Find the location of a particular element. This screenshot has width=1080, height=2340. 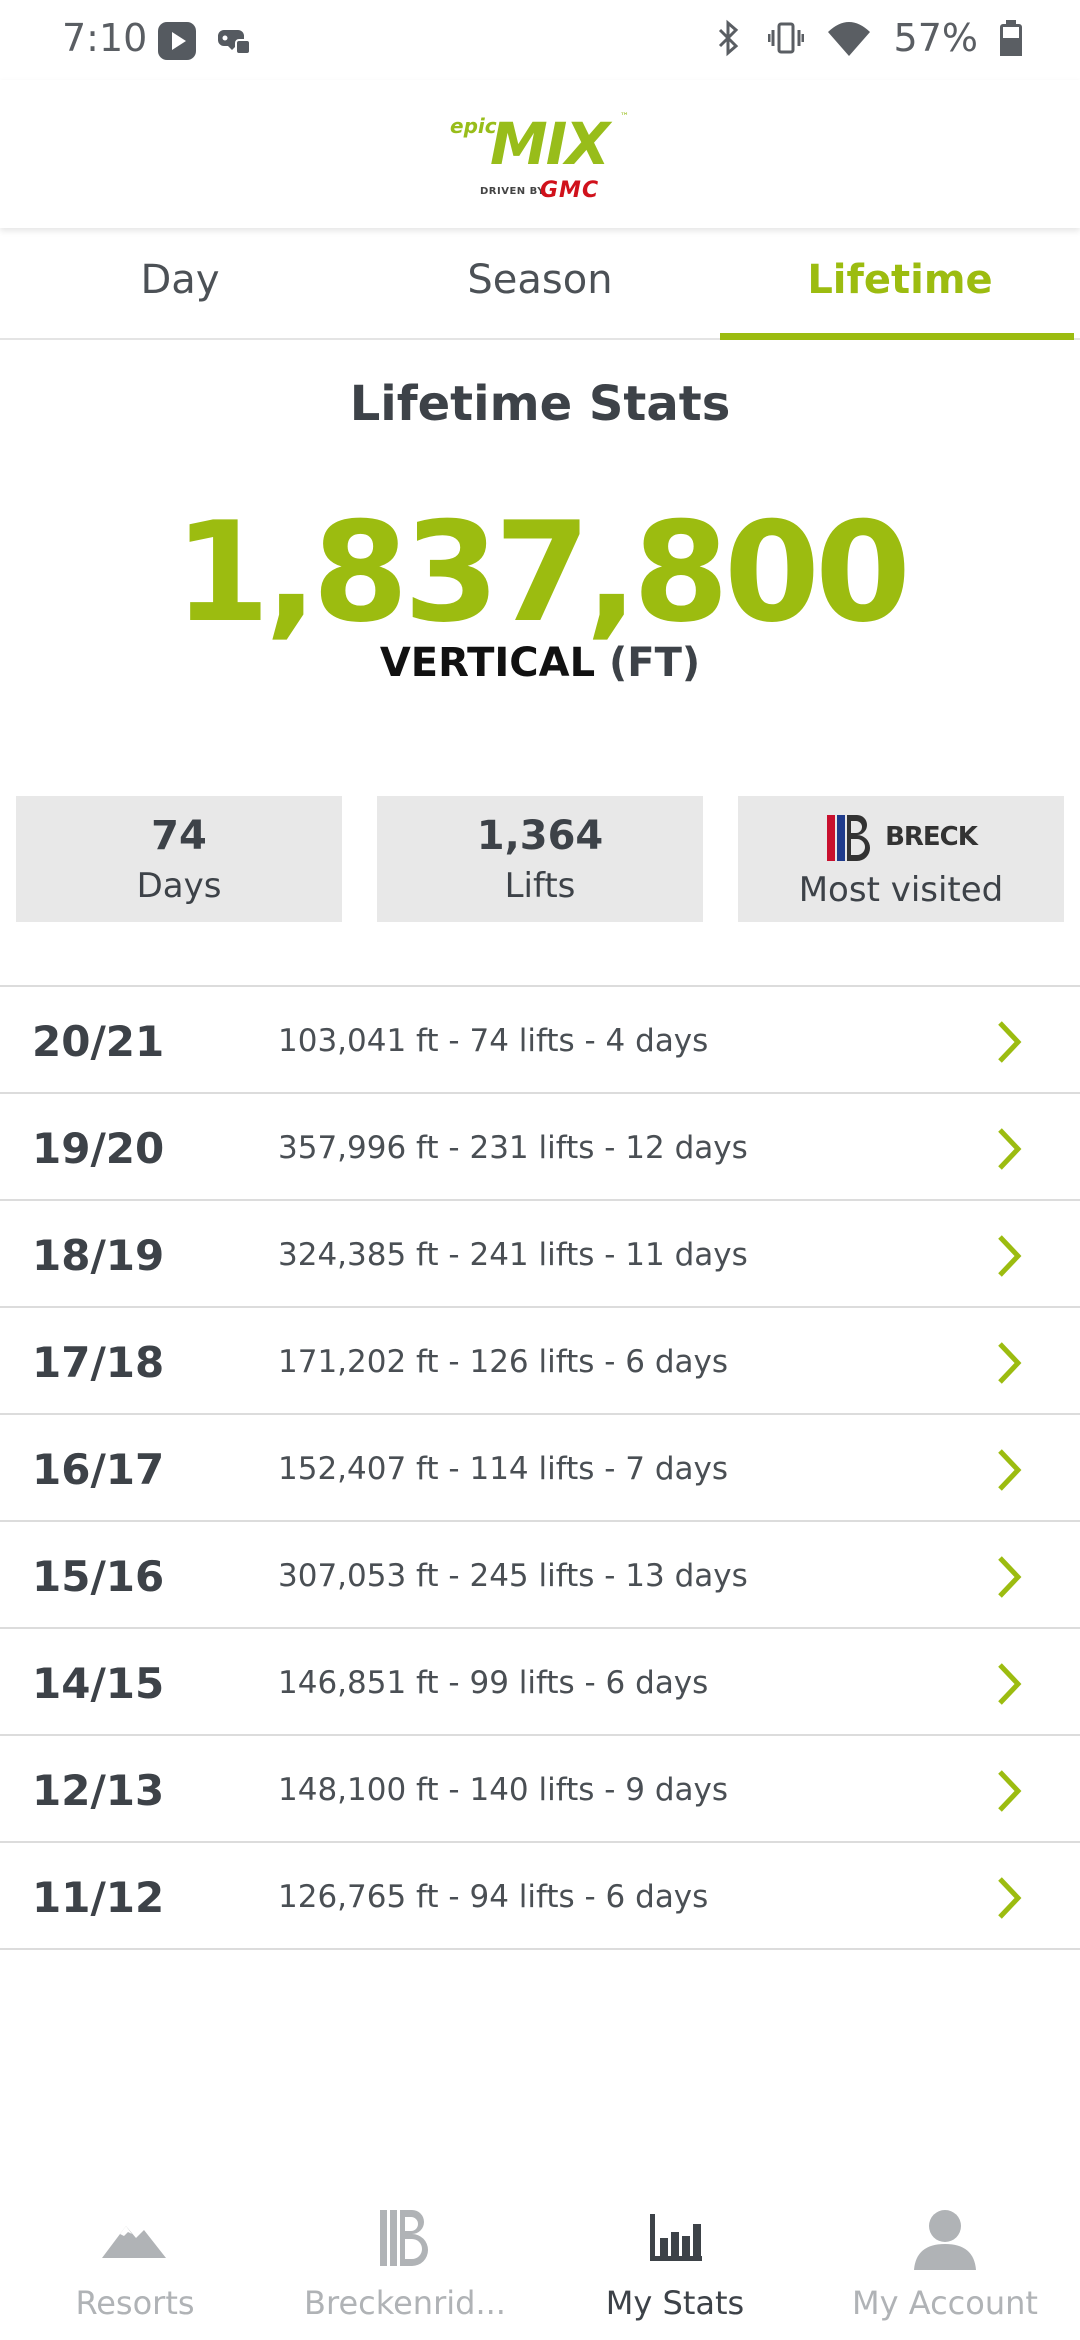

days-value: 74 is located at coordinates (179, 836).